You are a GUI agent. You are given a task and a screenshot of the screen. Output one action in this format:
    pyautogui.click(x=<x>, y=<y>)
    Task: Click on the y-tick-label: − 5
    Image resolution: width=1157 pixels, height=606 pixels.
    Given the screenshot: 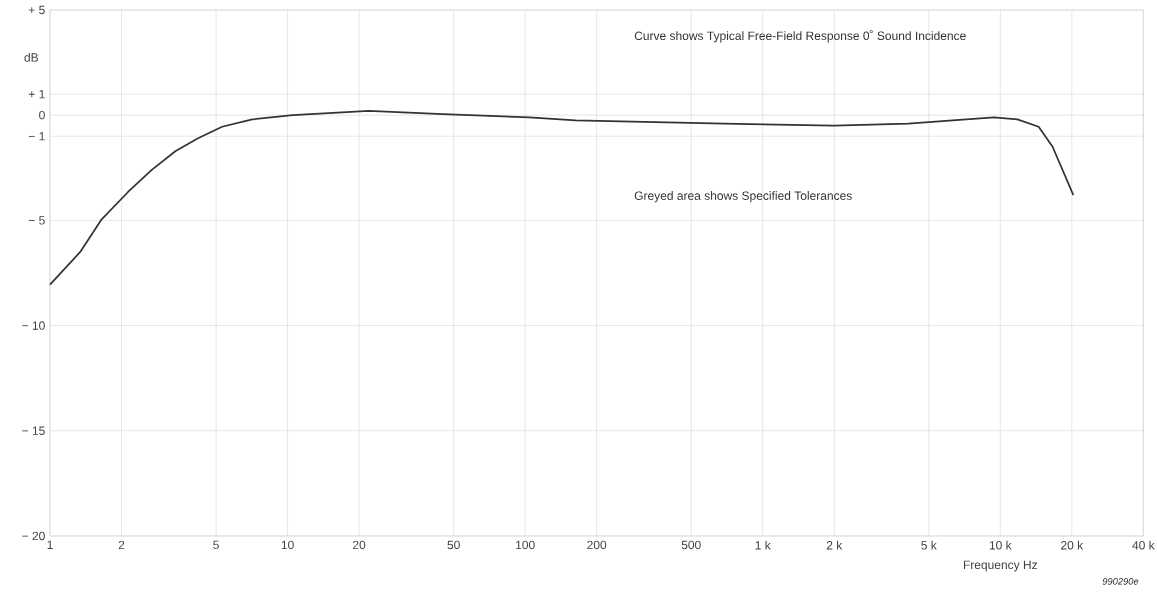 What is the action you would take?
    pyautogui.click(x=36, y=220)
    